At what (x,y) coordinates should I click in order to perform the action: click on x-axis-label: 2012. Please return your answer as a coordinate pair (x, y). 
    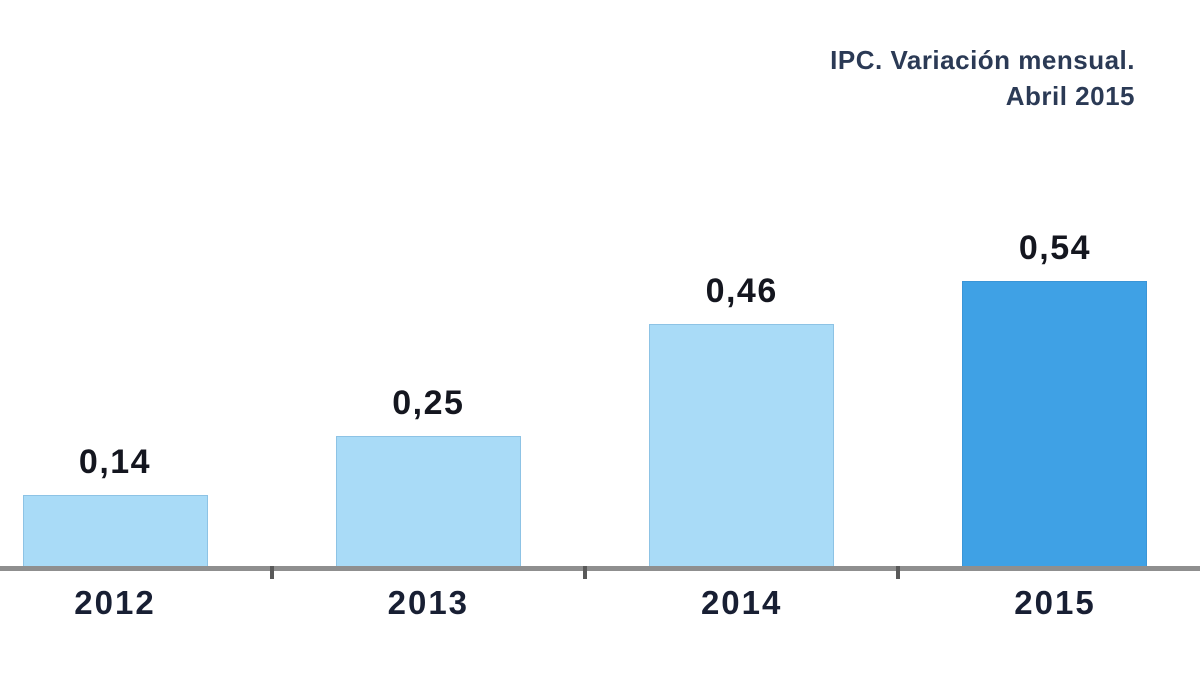
    Looking at the image, I should click on (115, 602).